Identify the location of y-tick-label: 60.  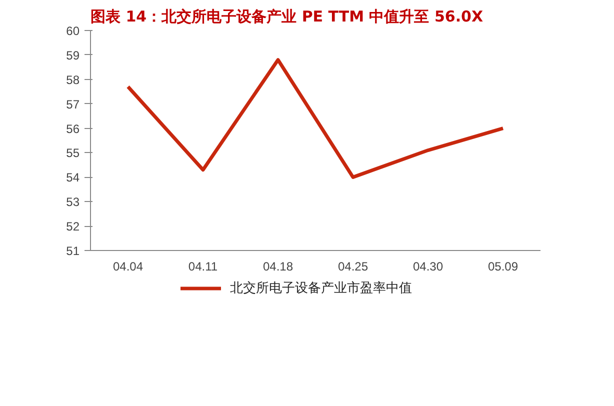
(73, 31).